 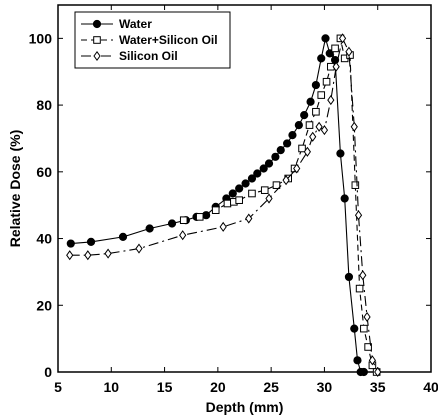 What do you see at coordinates (325, 387) in the screenshot?
I see `x-tick-label: 30` at bounding box center [325, 387].